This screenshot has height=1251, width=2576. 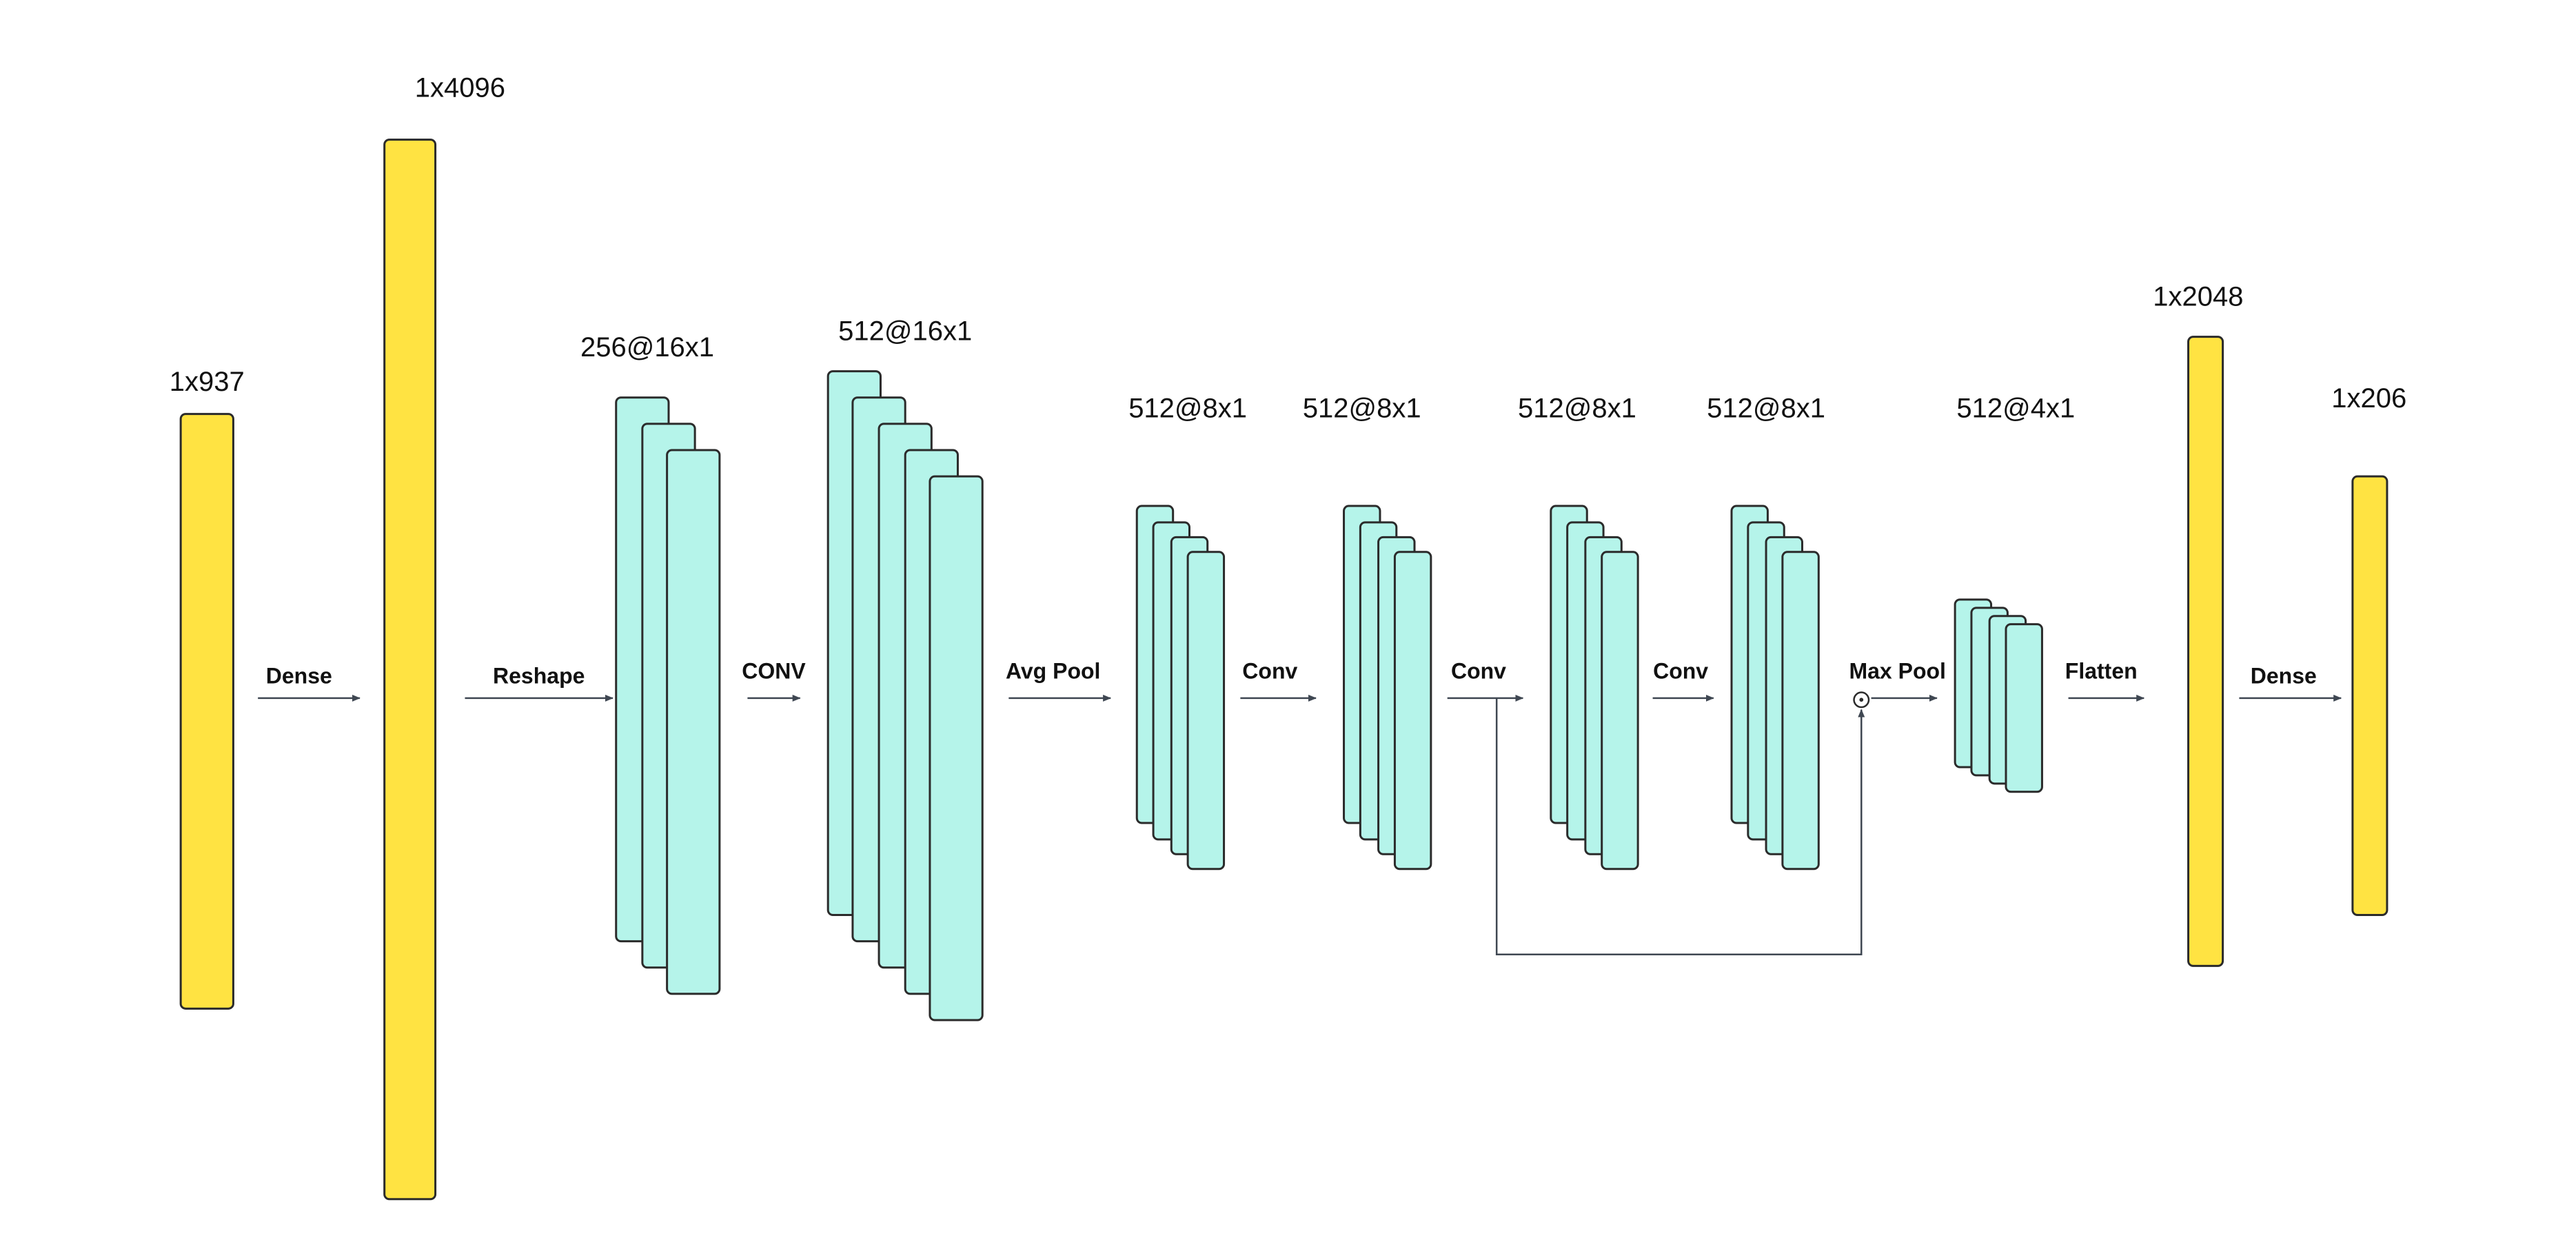 I want to click on operation-label: Reshape, so click(x=539, y=675).